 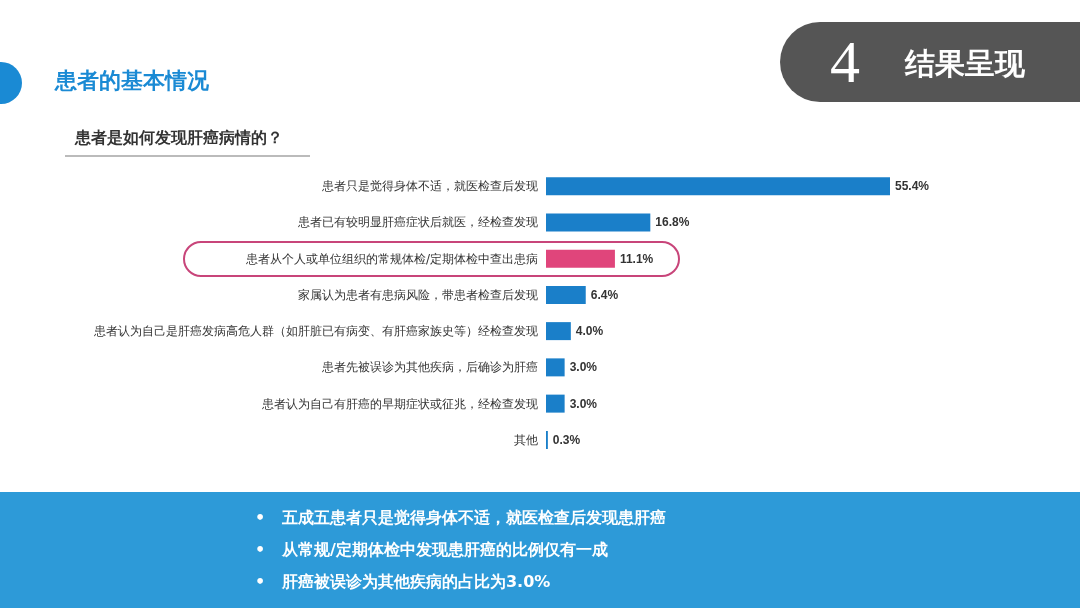 I want to click on y-tick-label: 患者只是觉得身体不适，就医检查后发现, so click(x=429, y=186).